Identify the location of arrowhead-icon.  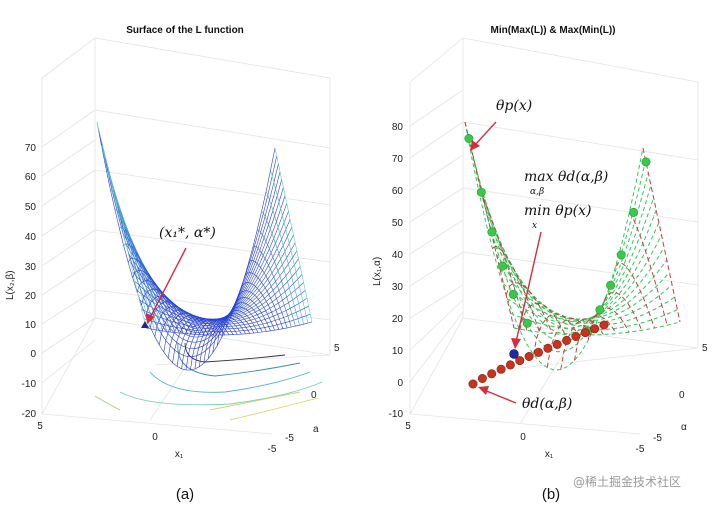
(516, 343).